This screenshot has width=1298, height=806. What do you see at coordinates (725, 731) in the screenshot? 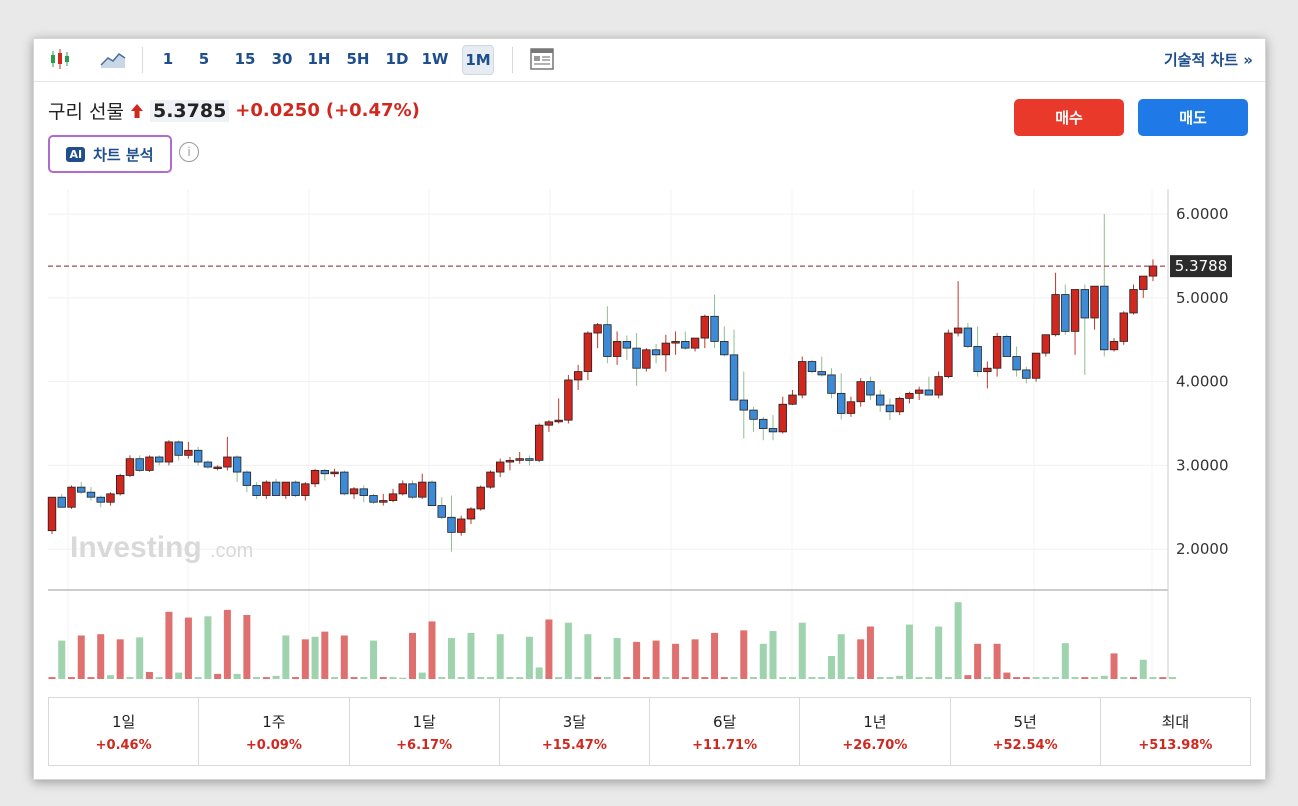
I see `performance-cell: 6달 +11.71%` at bounding box center [725, 731].